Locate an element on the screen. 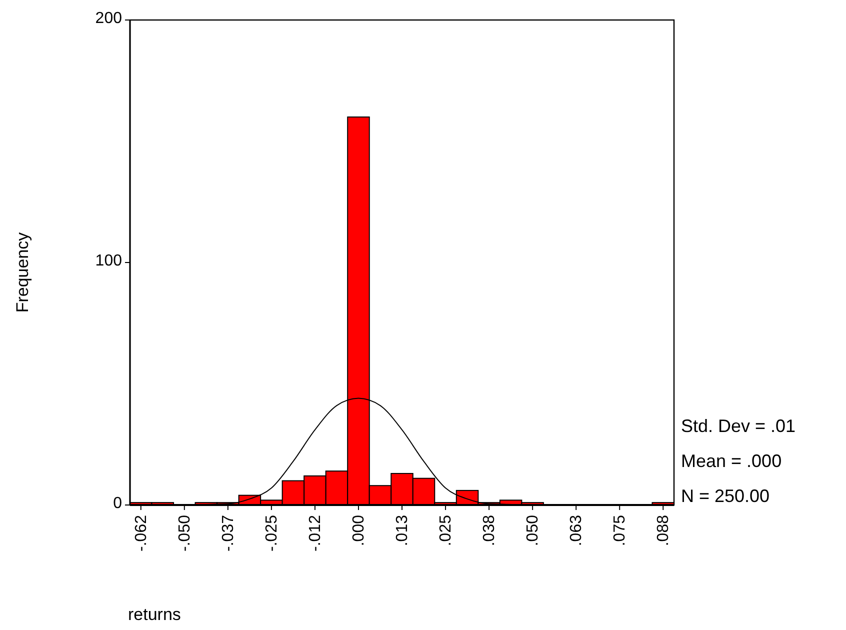  y-tick-label: 0 is located at coordinates (117, 503).